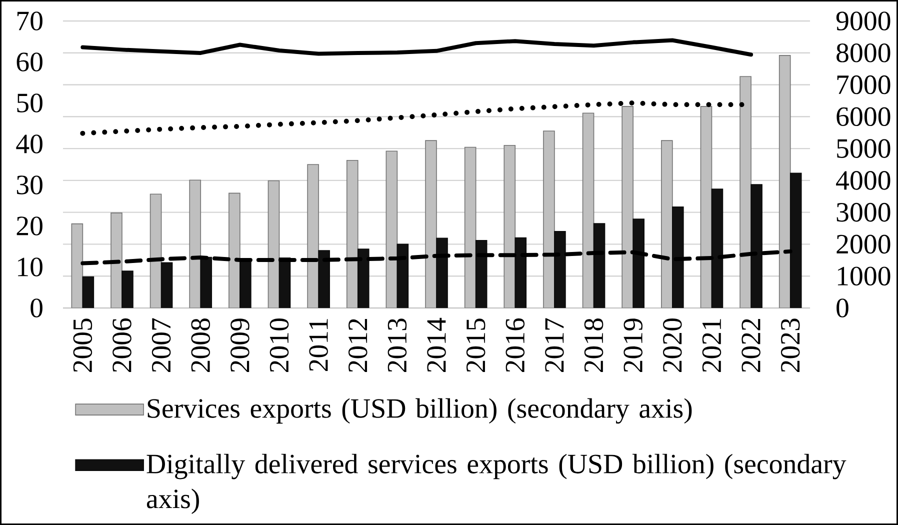 Image resolution: width=898 pixels, height=525 pixels. What do you see at coordinates (864, 276) in the screenshot?
I see `y2-tick-label: 1000` at bounding box center [864, 276].